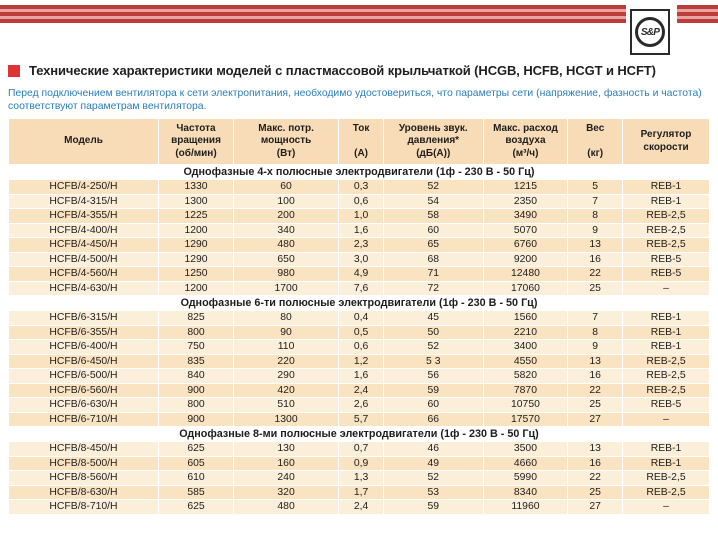 Image resolution: width=718 pixels, height=533 pixels. Describe the element at coordinates (83, 230) in the screenshot. I see `model-cell: HCFB/4-400/H` at that location.